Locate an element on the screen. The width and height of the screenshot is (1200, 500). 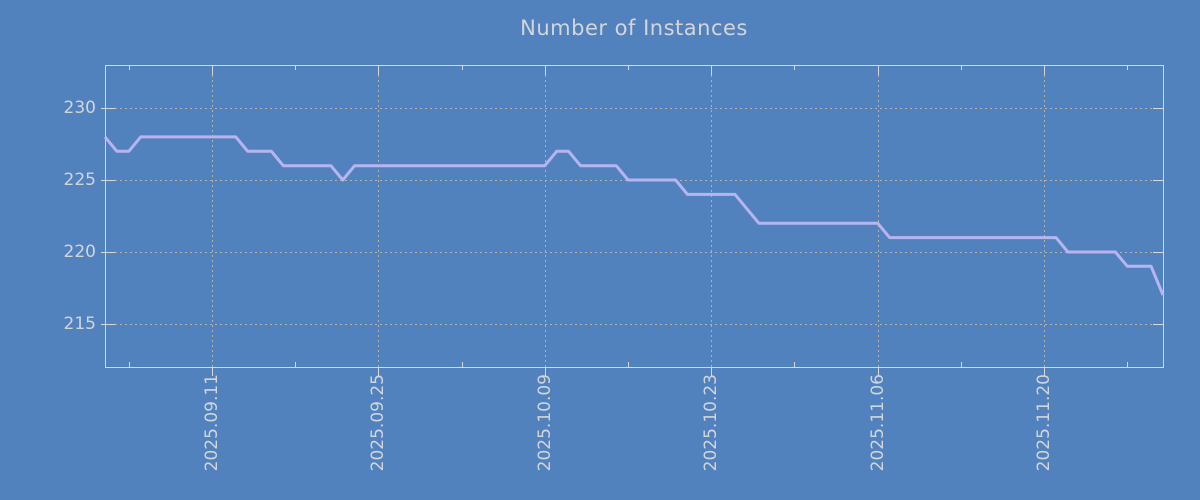
y-tick-label: 230 is located at coordinates (79, 108).